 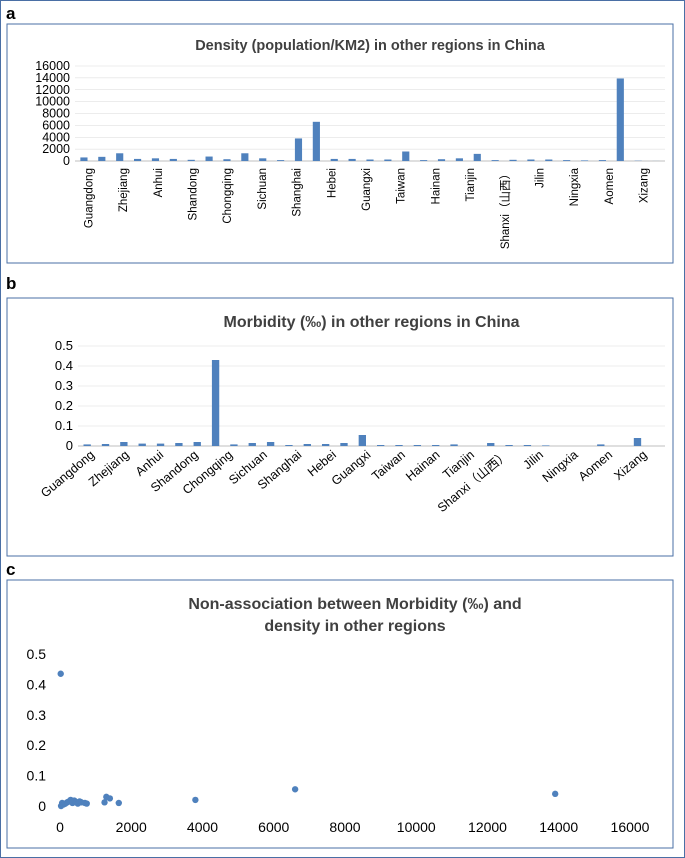 What do you see at coordinates (202, 827) in the screenshot?
I see `chart-c-xtick-label: 4000` at bounding box center [202, 827].